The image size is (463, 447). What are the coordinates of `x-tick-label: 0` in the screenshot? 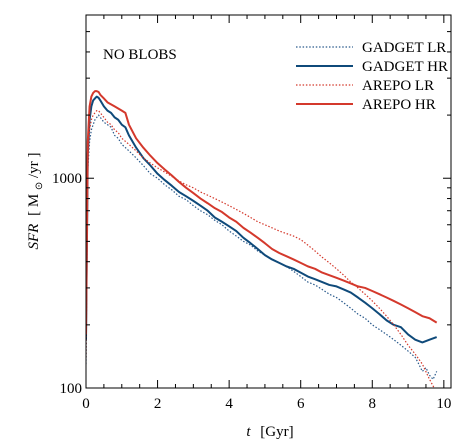 It's located at (86, 404).